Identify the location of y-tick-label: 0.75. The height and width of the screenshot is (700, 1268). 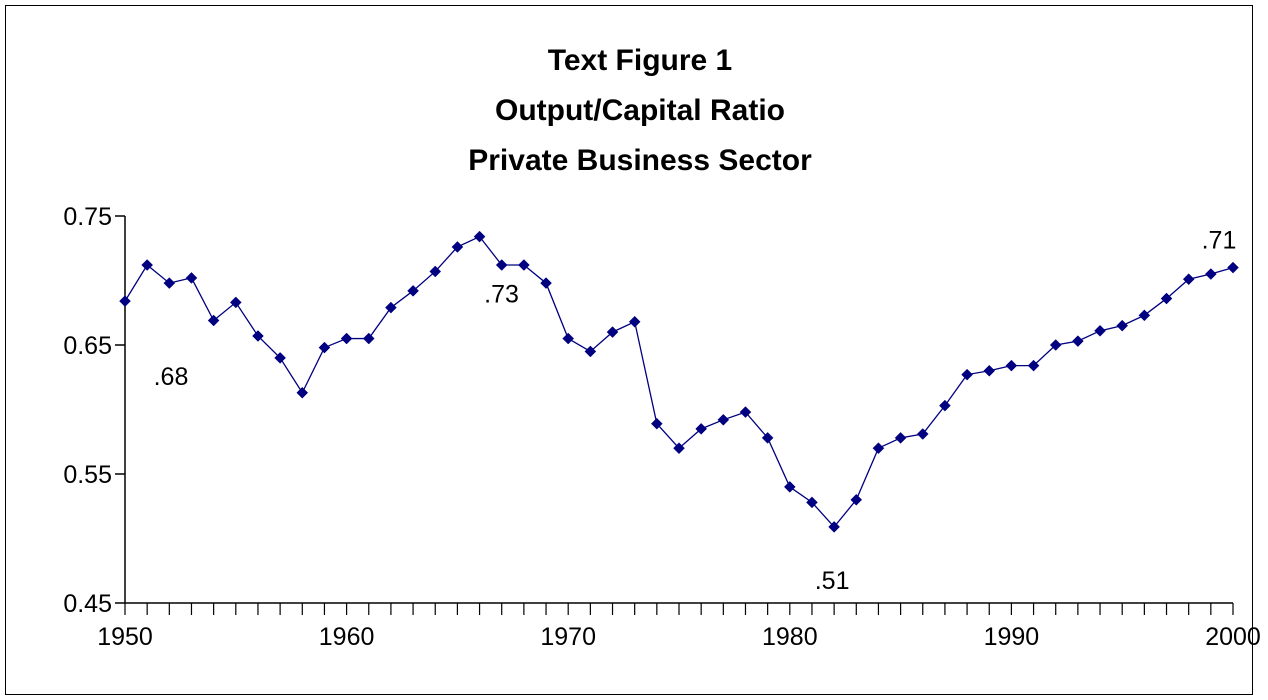
(87, 217).